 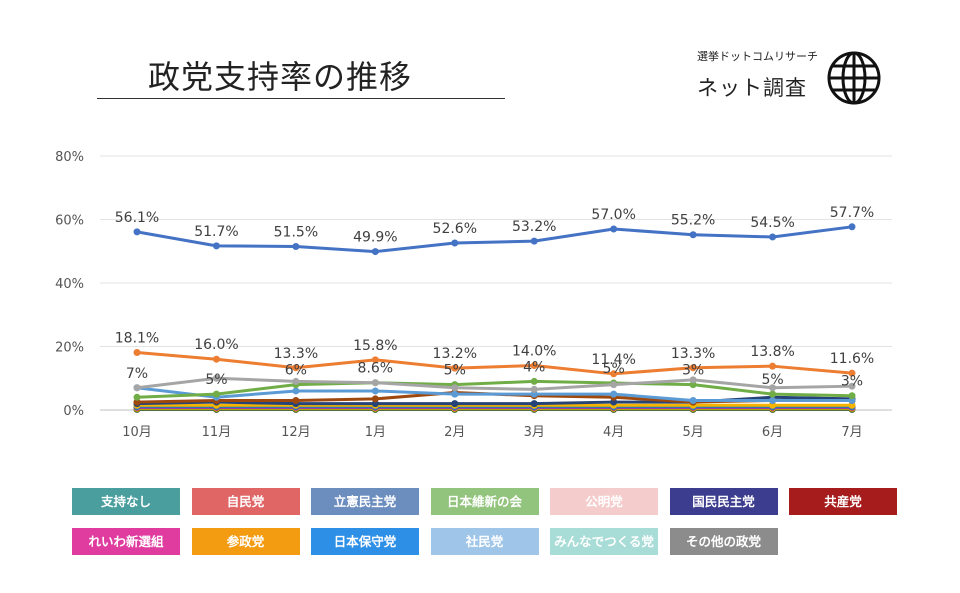 I want to click on data-label: 55.2%, so click(x=693, y=221).